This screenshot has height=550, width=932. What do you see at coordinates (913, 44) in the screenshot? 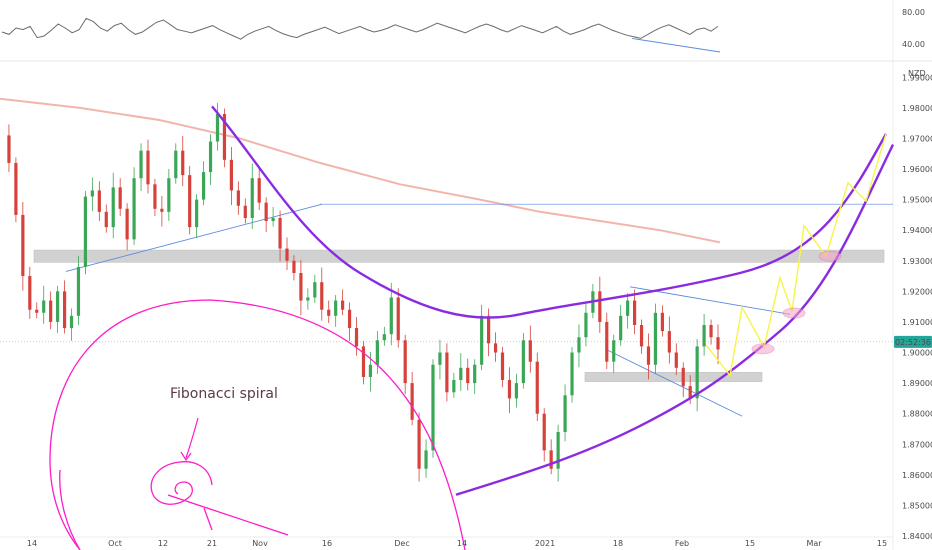
I see `rsi-tick-label-1: 40.00` at bounding box center [913, 44].